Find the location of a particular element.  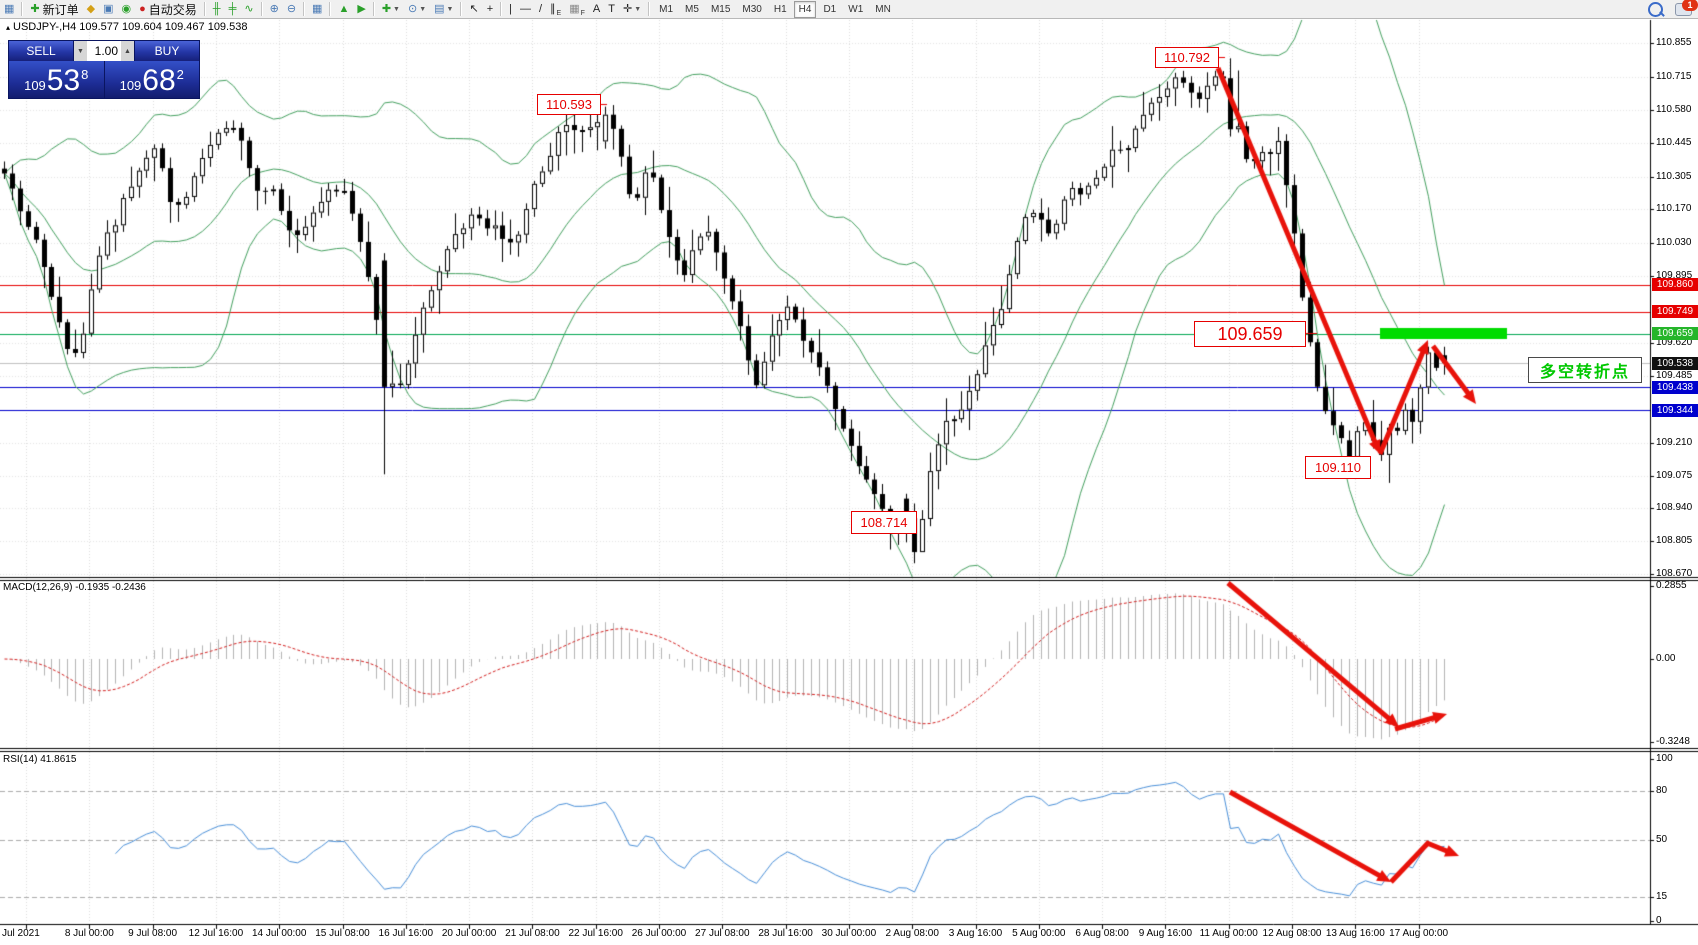

buy-price-display: 109 68 2 is located at coordinates (152, 79).